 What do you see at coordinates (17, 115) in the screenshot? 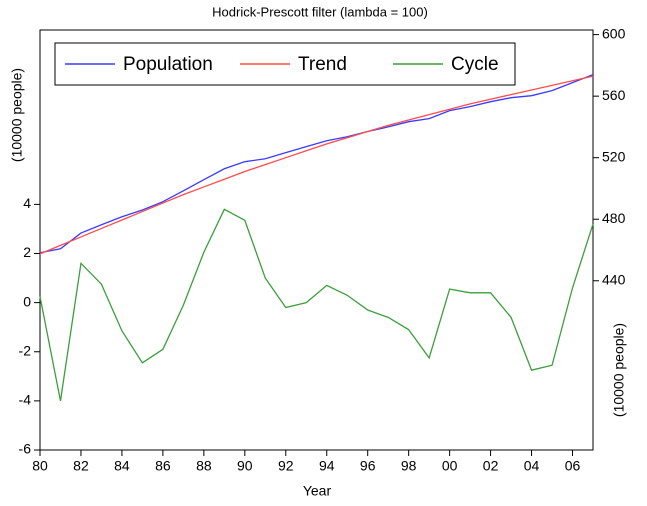
I see `y-axis-label: (10000 people)` at bounding box center [17, 115].